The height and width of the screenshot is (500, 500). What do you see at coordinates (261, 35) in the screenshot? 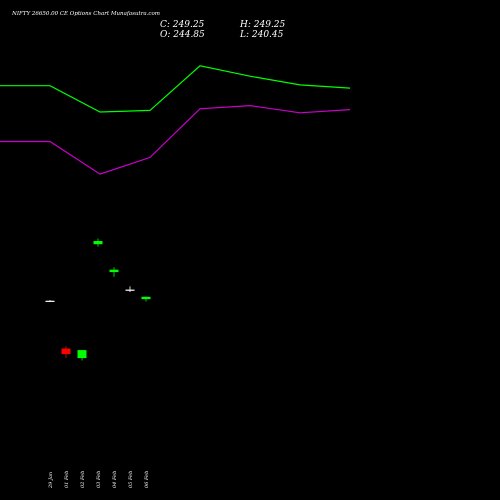
I see `low-value: L: 240.45` at bounding box center [261, 35].